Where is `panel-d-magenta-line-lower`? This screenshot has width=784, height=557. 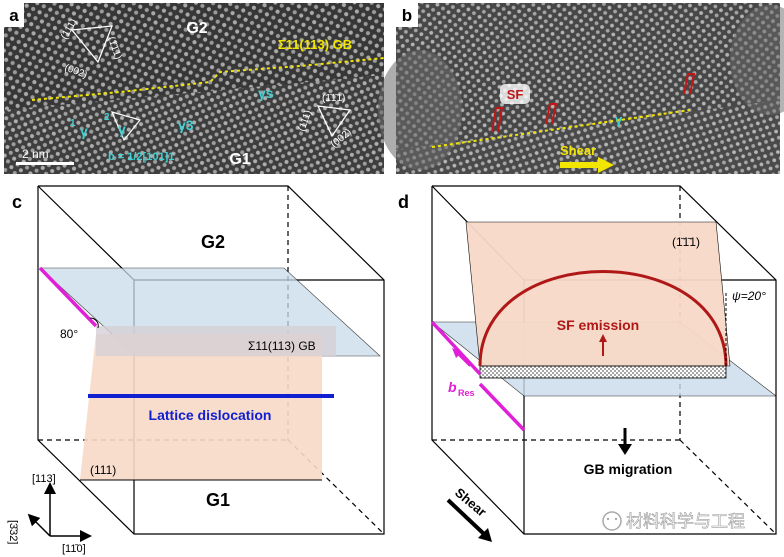 panel-d-magenta-line-lower is located at coordinates (502, 407).